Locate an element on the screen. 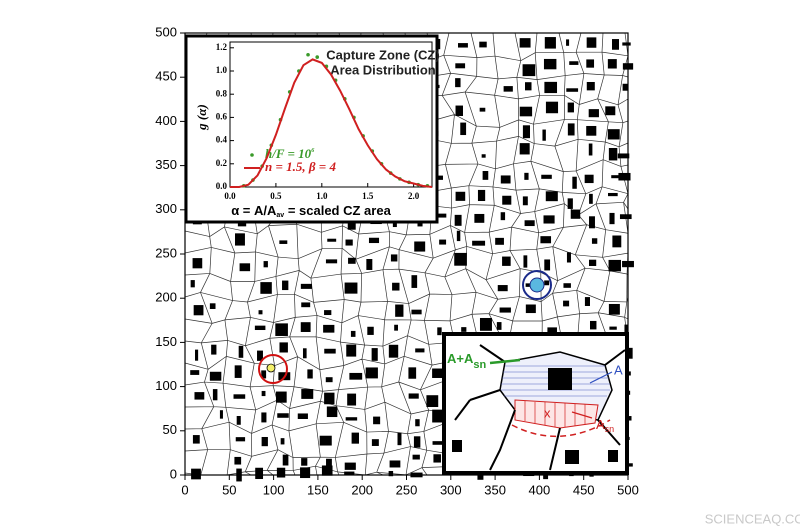 The width and height of the screenshot is (800, 530). legend-label: h/F = 106 is located at coordinates (289, 153).